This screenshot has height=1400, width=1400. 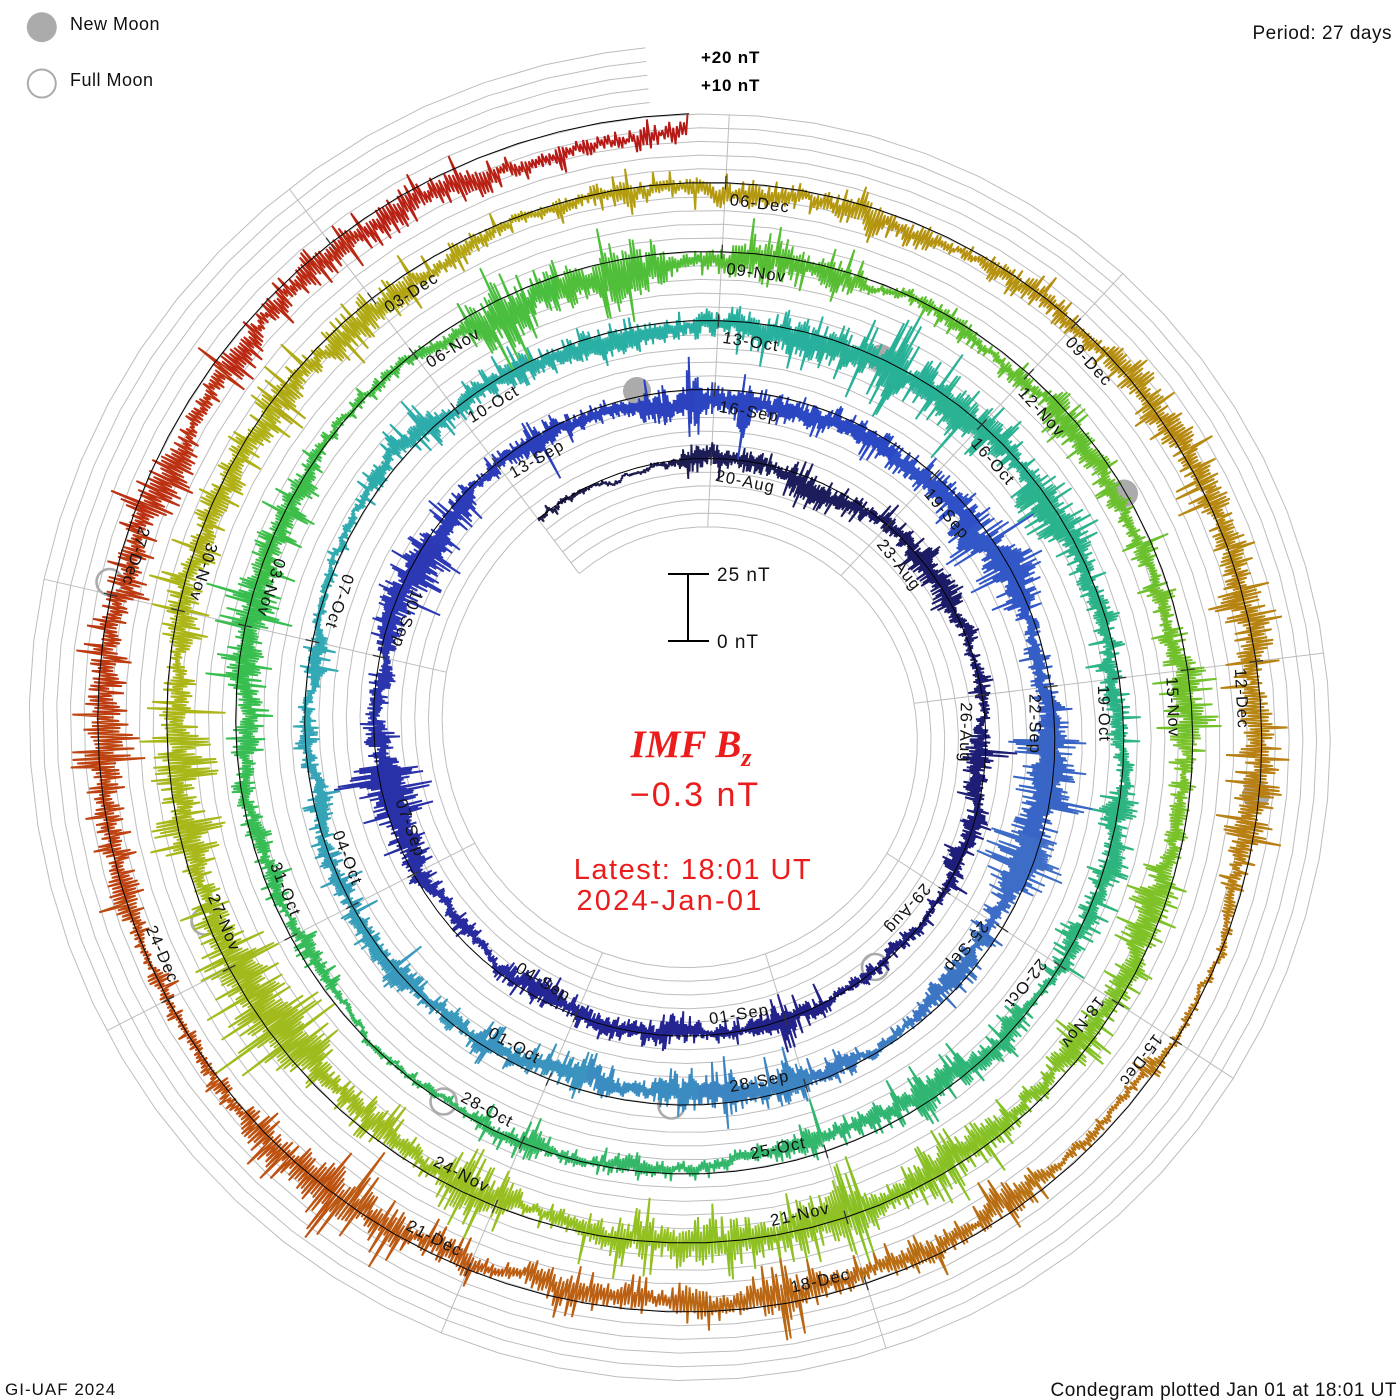 I want to click on svg-text: Latest: 18:01 UT, so click(x=693, y=870).